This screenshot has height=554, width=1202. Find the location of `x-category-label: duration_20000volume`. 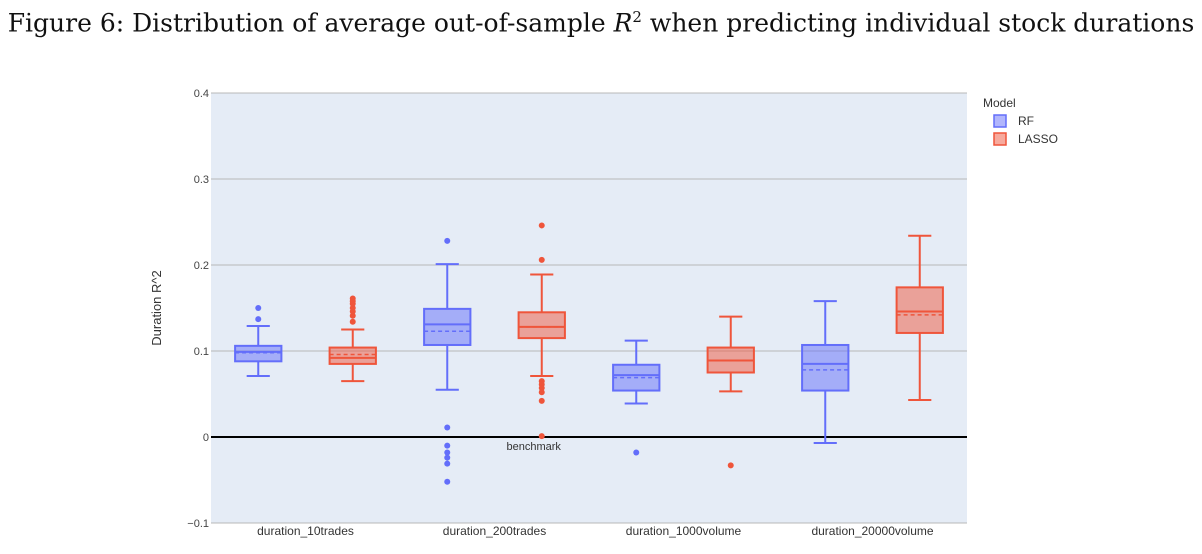

x-category-label: duration_20000volume is located at coordinates (872, 531).